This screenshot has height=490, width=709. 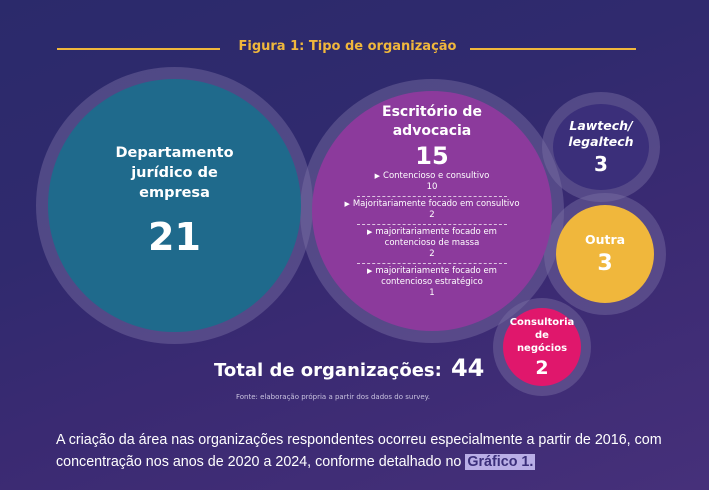 I want to click on breakdown-label: Majoritariamente focado em consultivo, so click(x=436, y=204).